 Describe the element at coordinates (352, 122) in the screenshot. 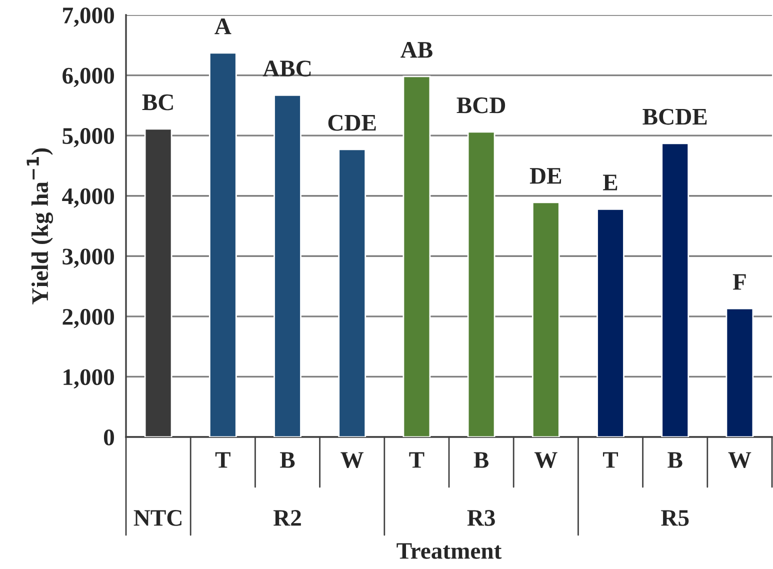

I see `data-label: CDE` at that location.